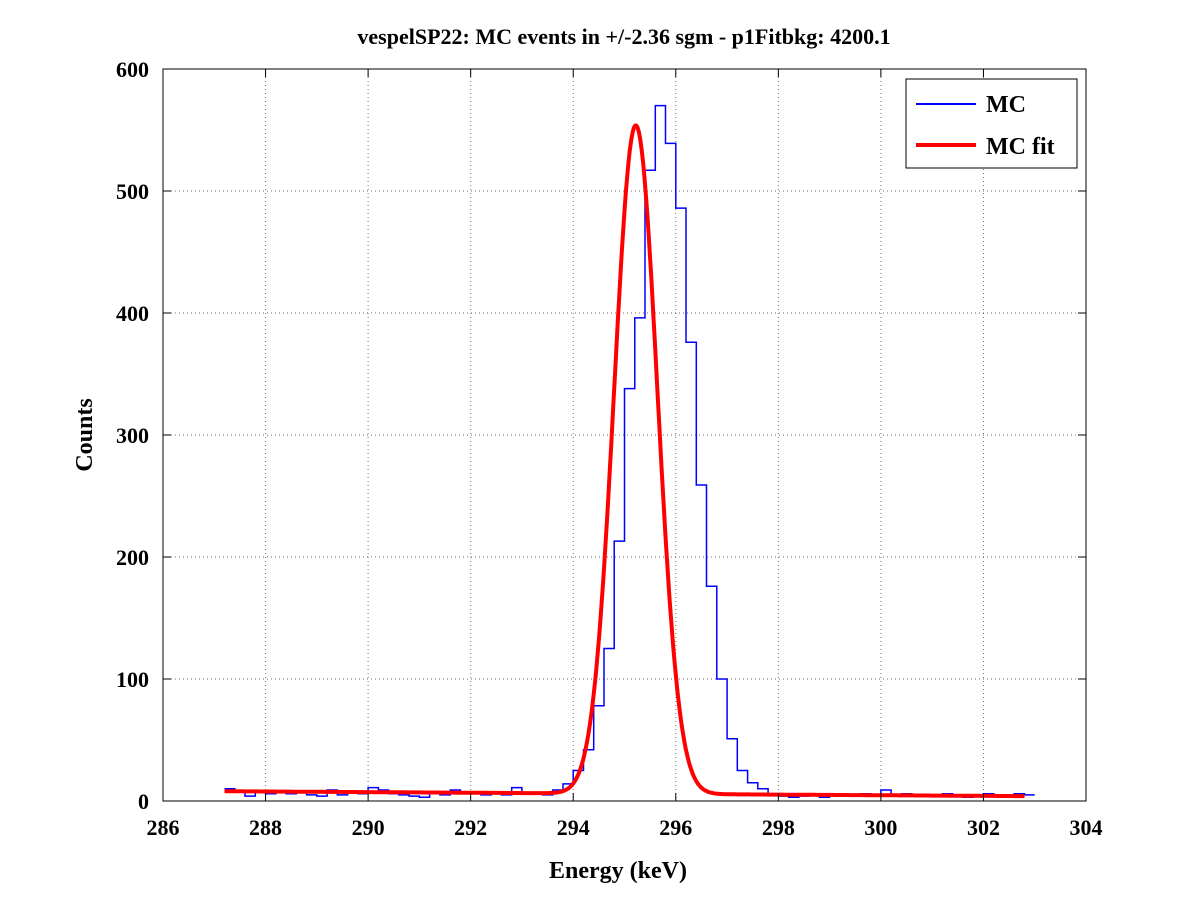 The width and height of the screenshot is (1200, 900). Describe the element at coordinates (983, 827) in the screenshot. I see `x-tick-label: 302` at that location.